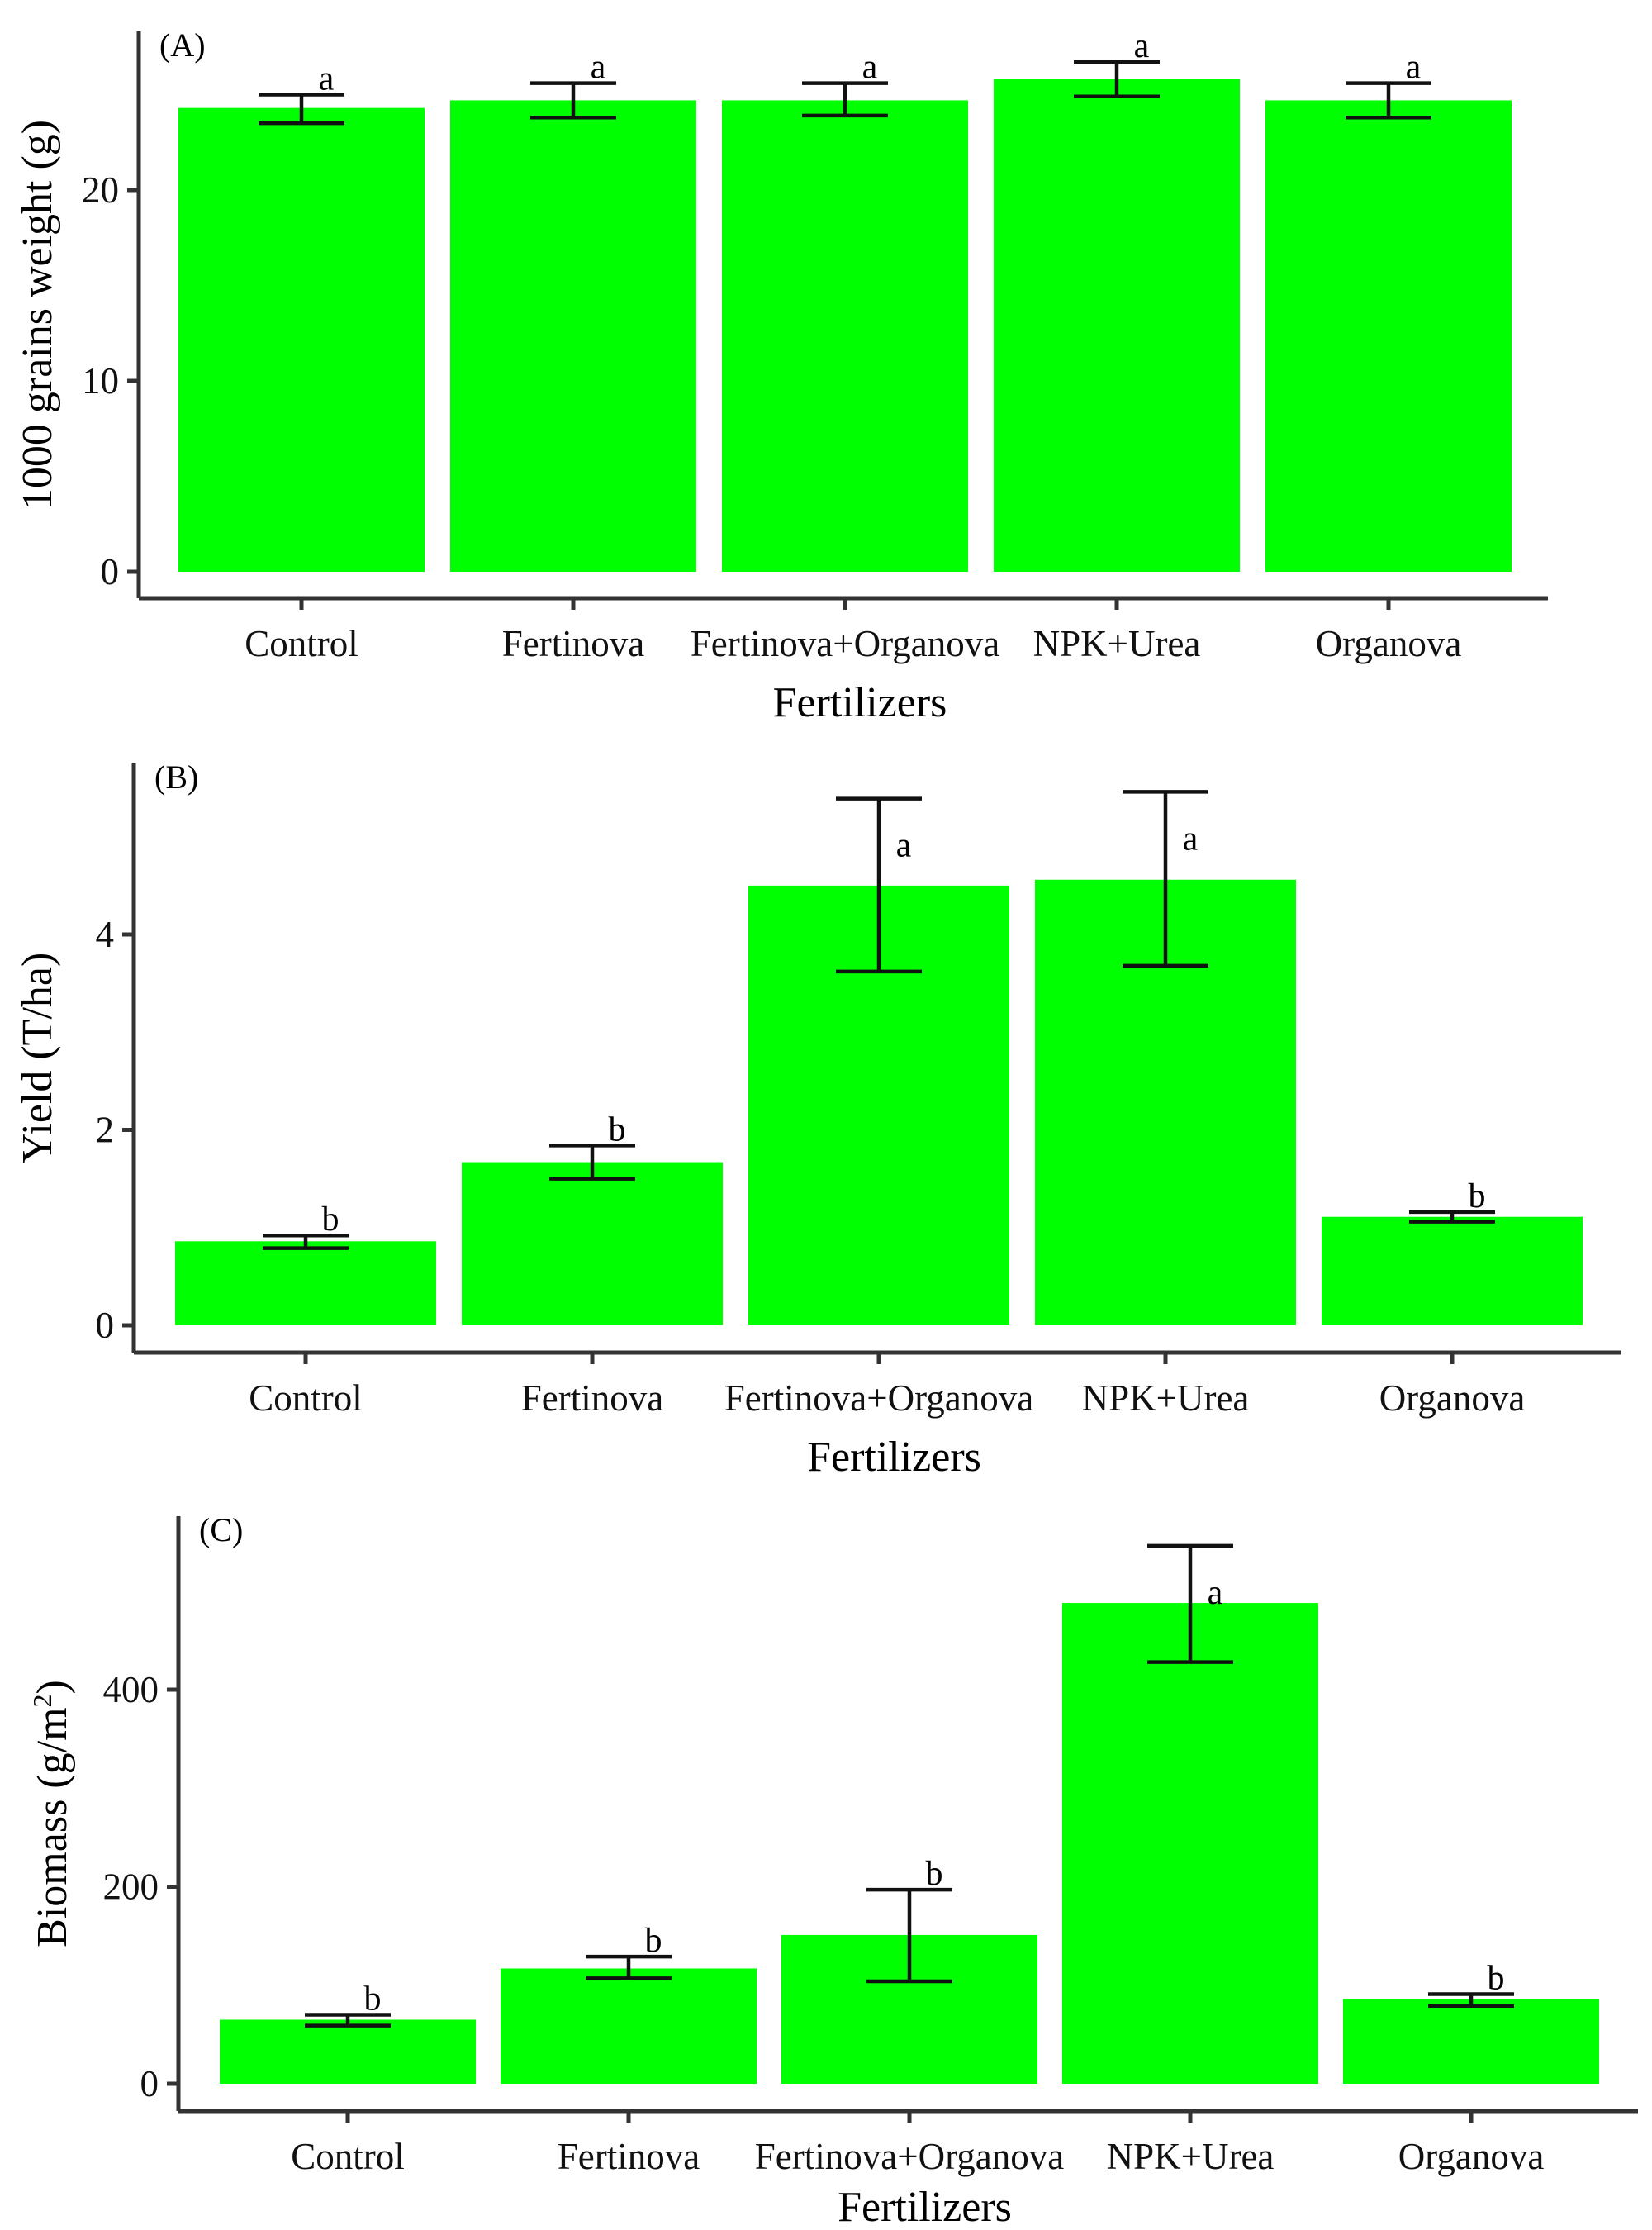 This screenshot has height=2230, width=1652. Describe the element at coordinates (52, 1827) in the screenshot. I see `y-axis-title-text: Biomass (g/m` at that location.